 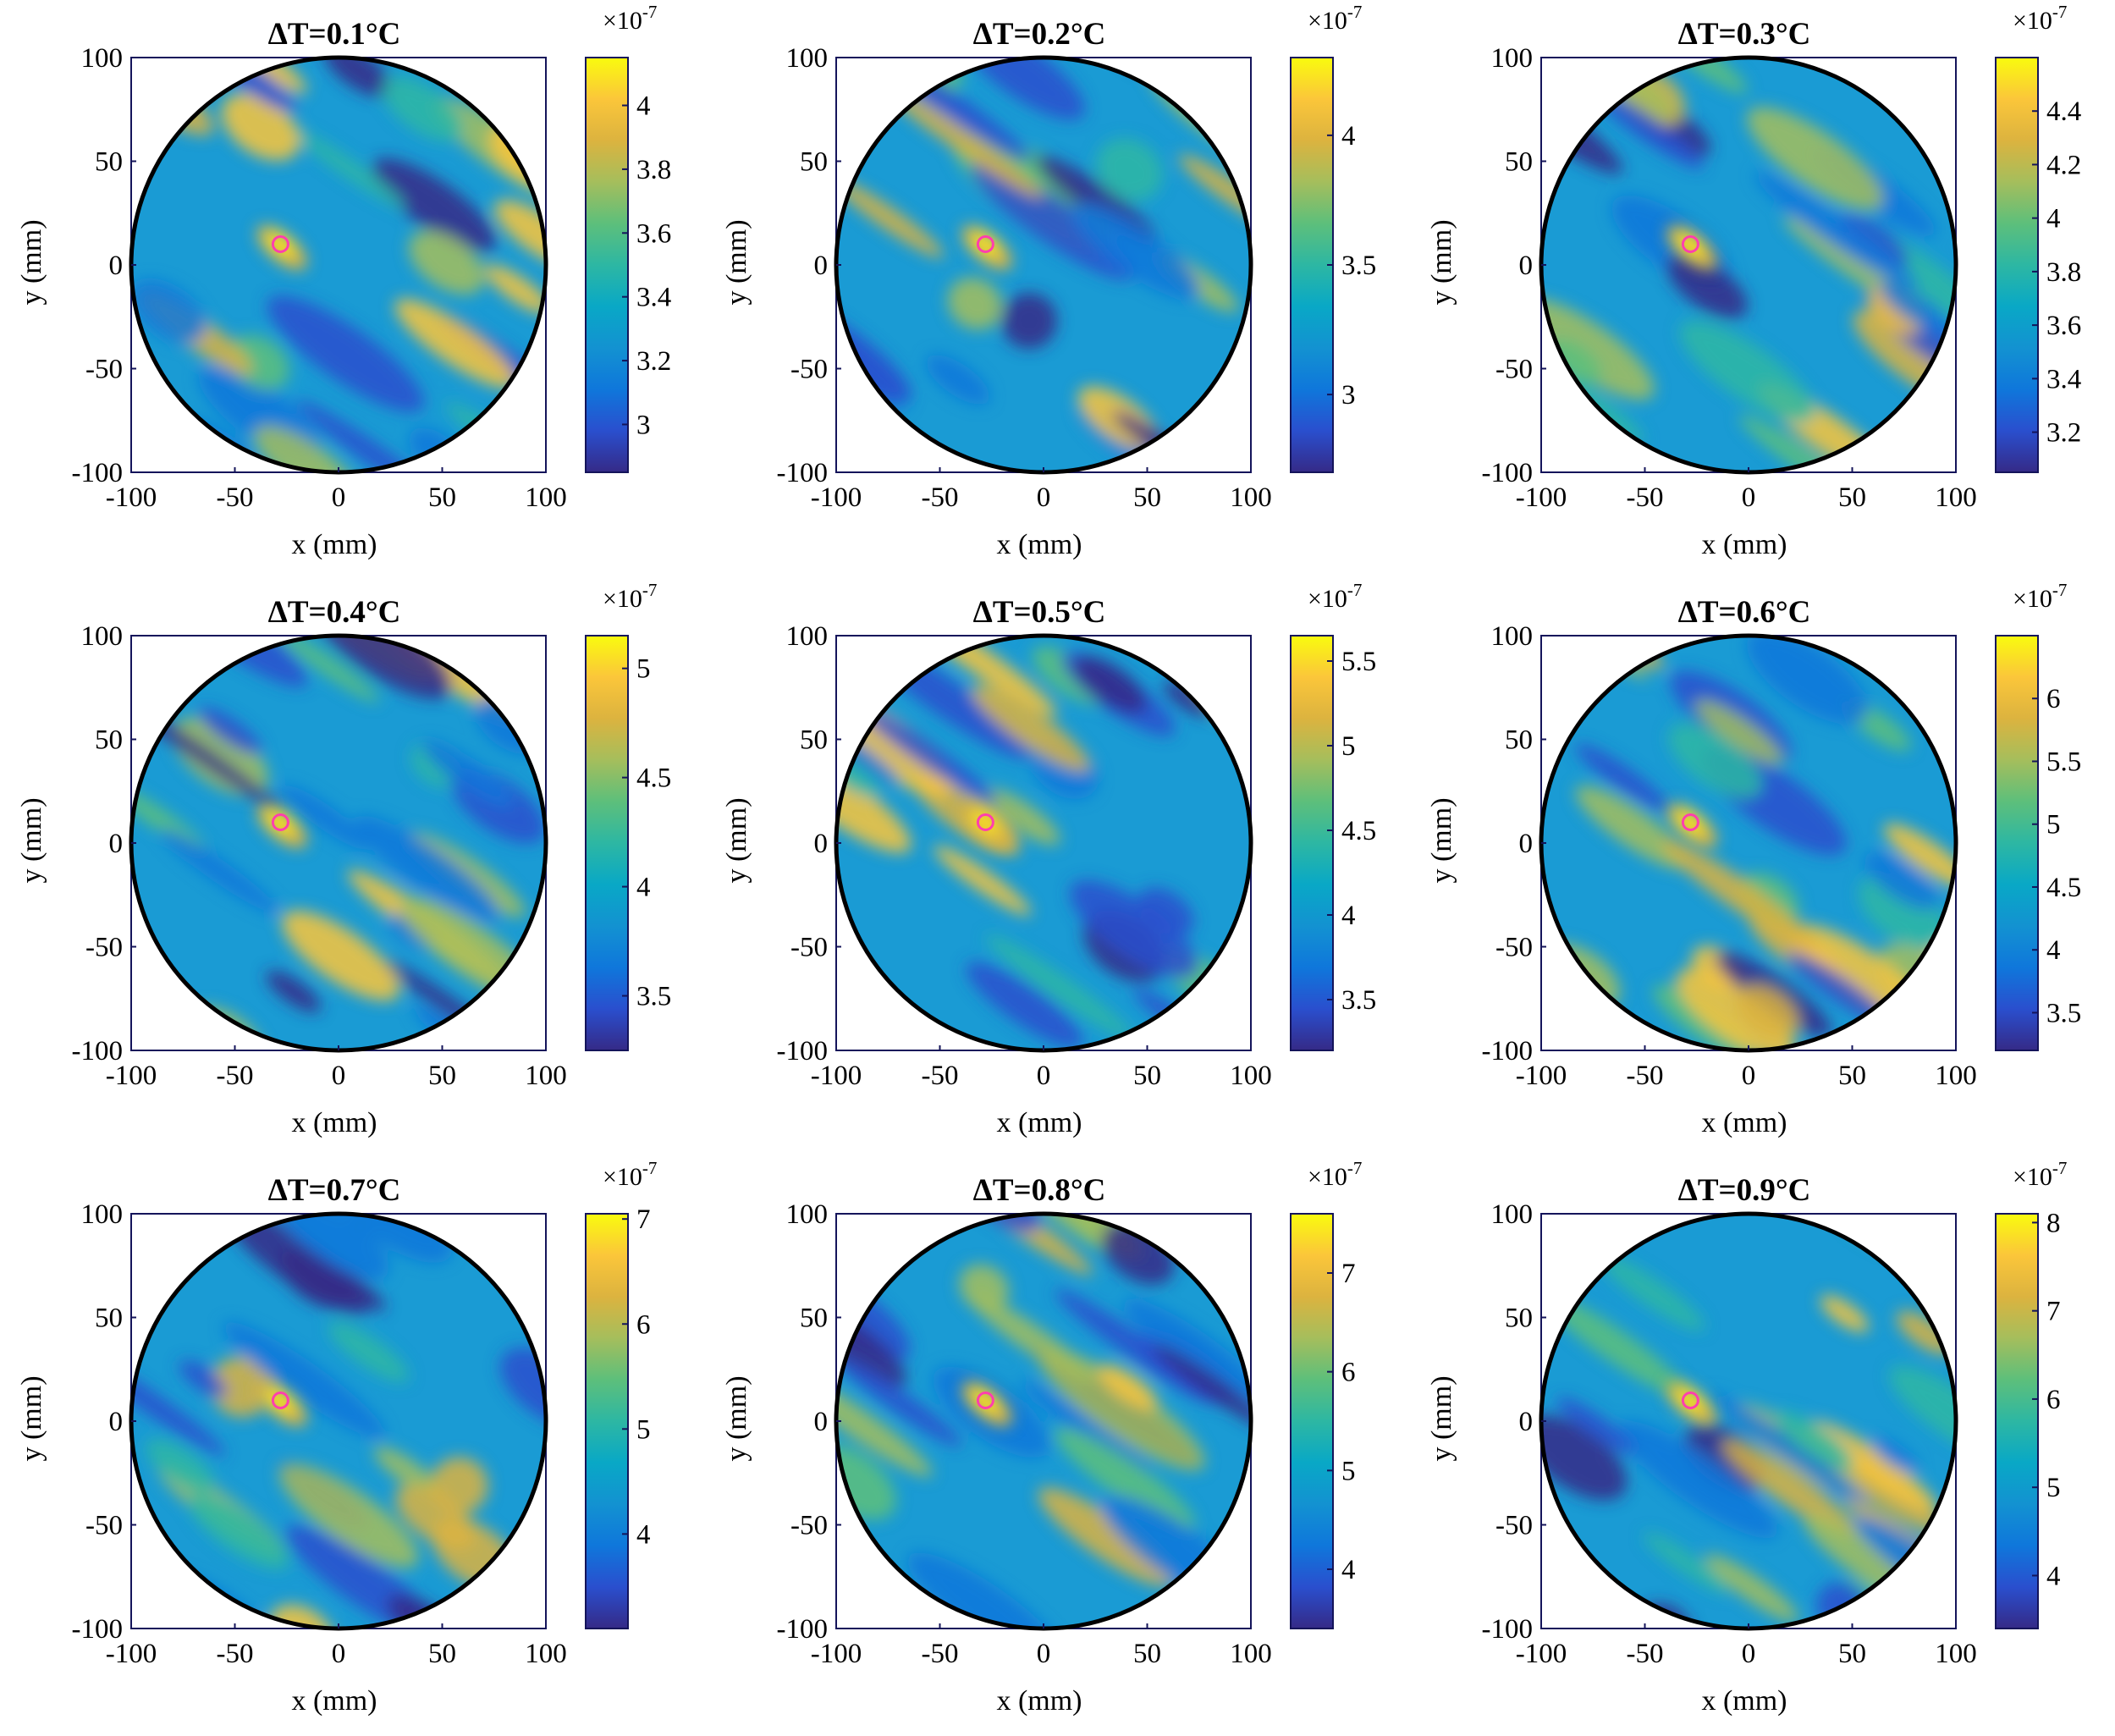 I want to click on panel-title: ΔT=0.4°C, so click(x=335, y=612).